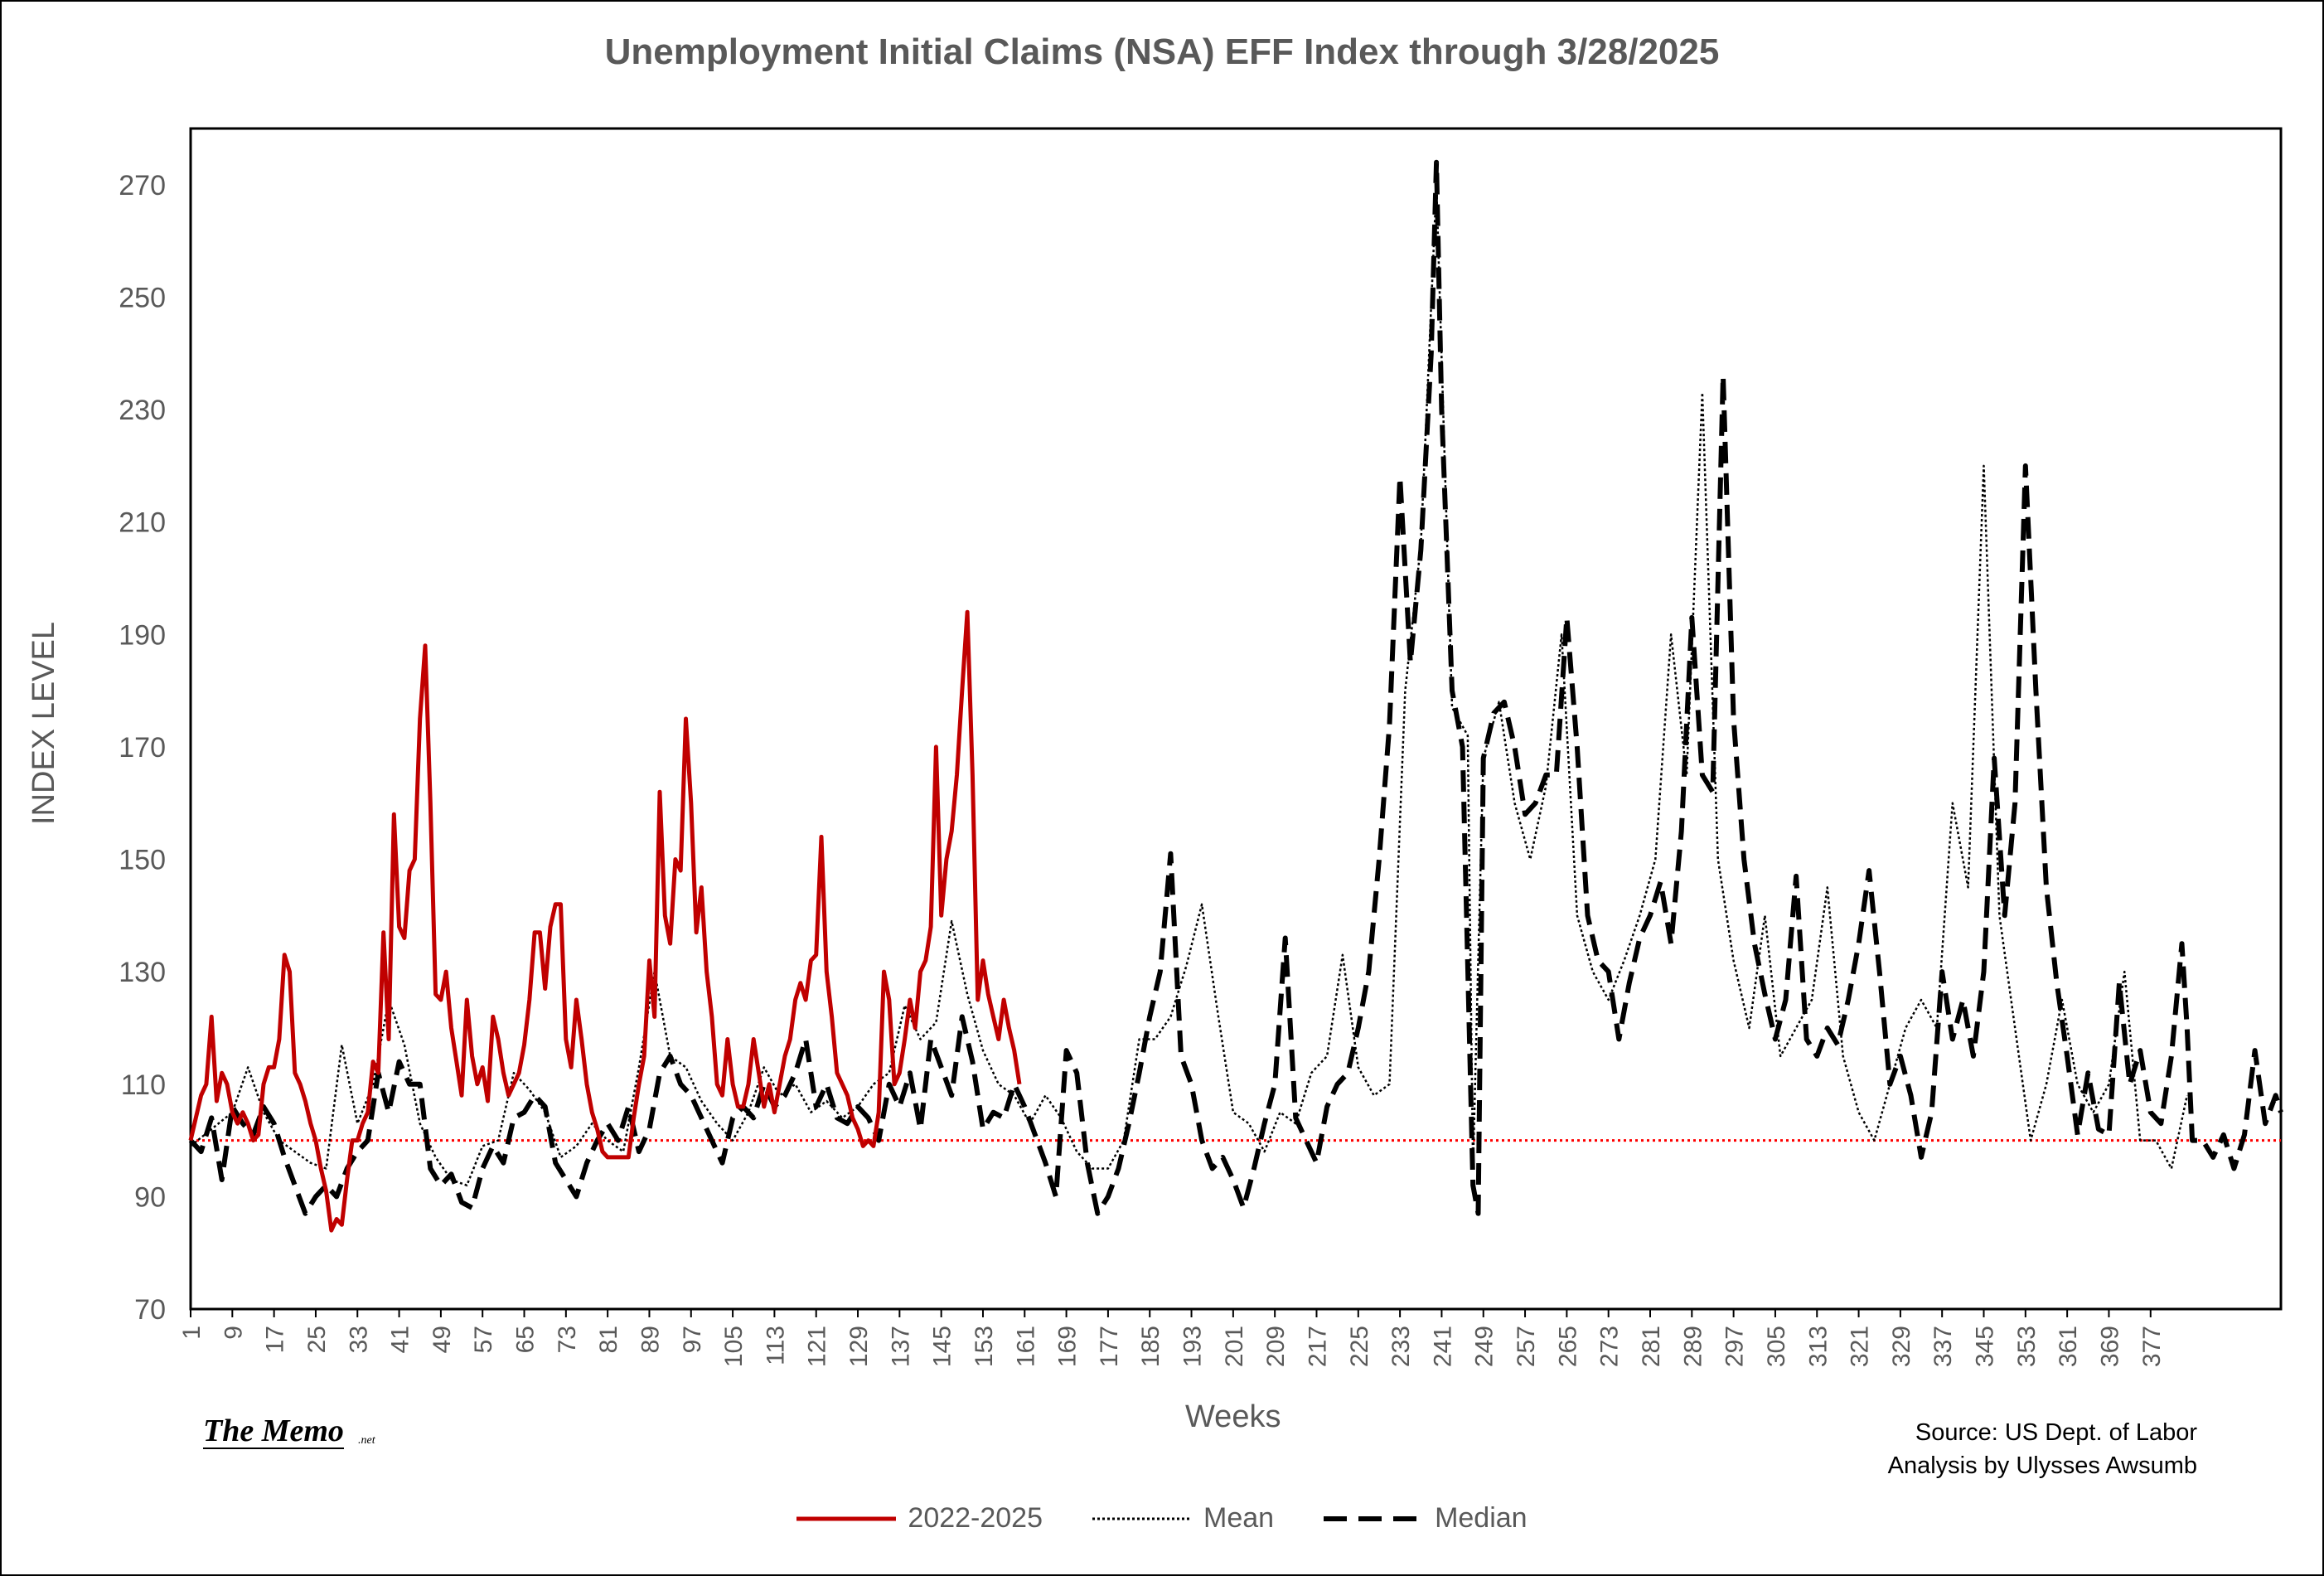 The height and width of the screenshot is (1576, 2324). I want to click on x-tick-label: 137, so click(900, 1346).